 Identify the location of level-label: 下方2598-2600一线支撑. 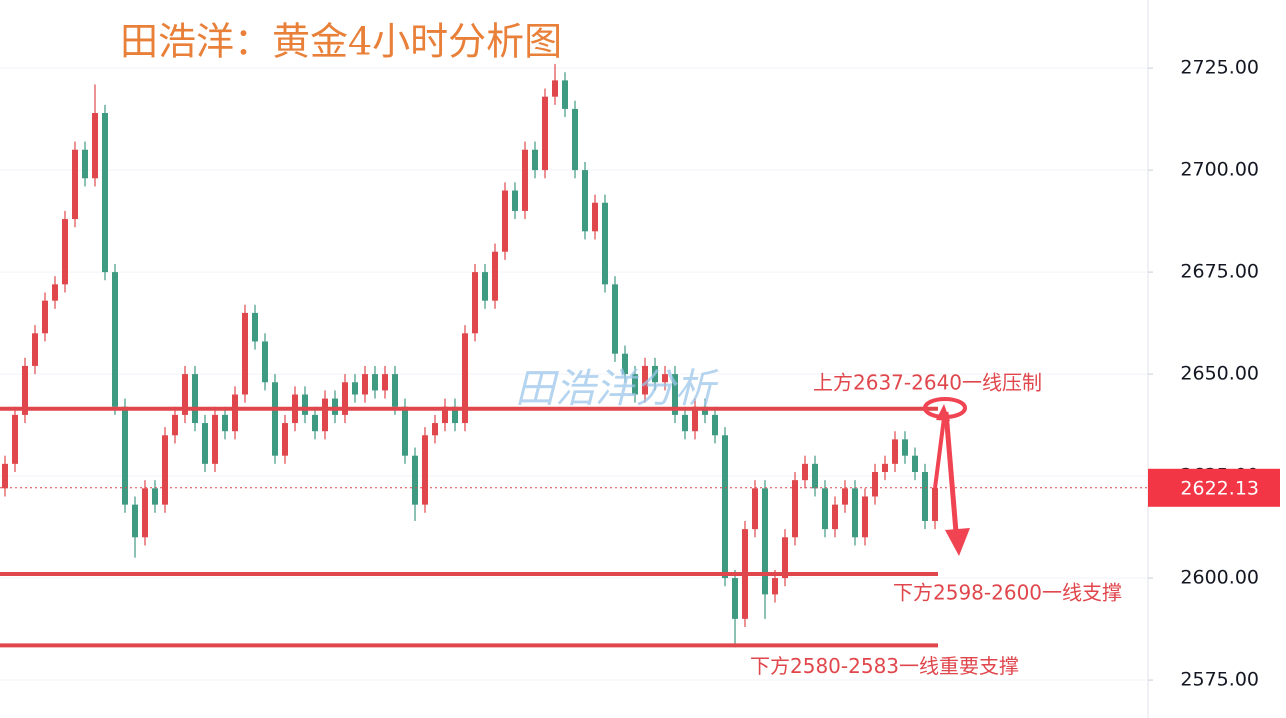
(1007, 592).